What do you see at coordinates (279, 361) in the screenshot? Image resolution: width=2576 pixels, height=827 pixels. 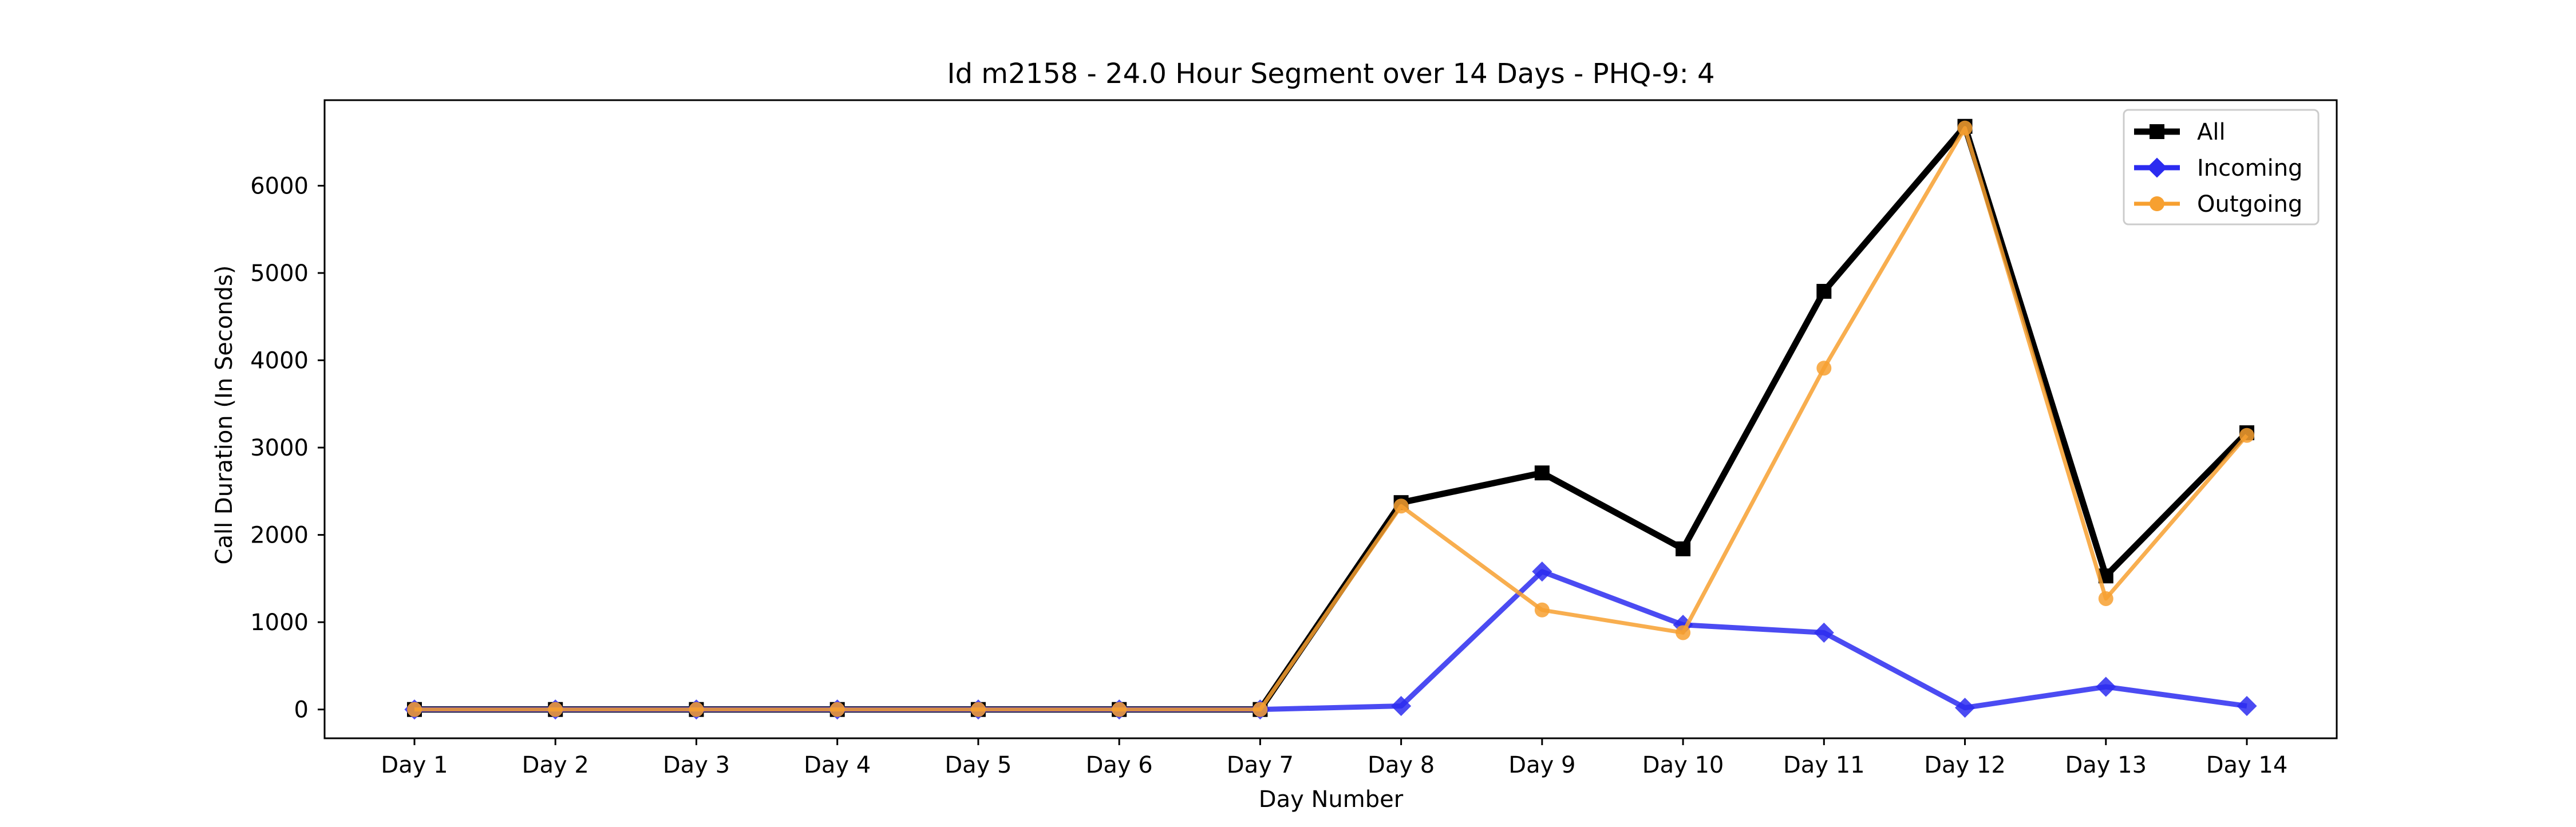 I see `y-tick-label: 4000` at bounding box center [279, 361].